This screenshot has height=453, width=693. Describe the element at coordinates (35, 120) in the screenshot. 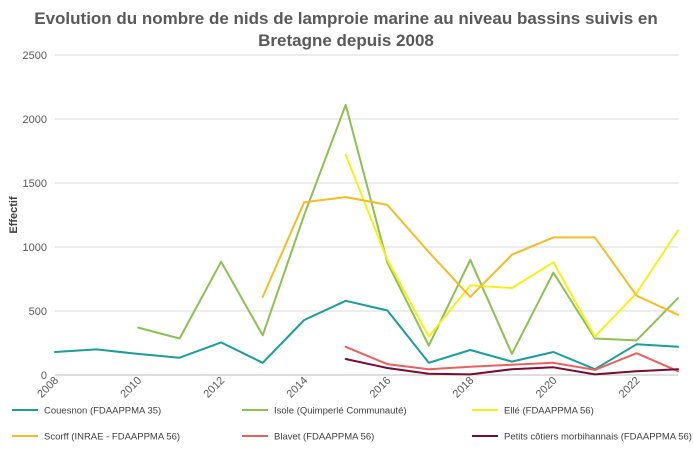

I see `y-tick-label: 2000` at that location.